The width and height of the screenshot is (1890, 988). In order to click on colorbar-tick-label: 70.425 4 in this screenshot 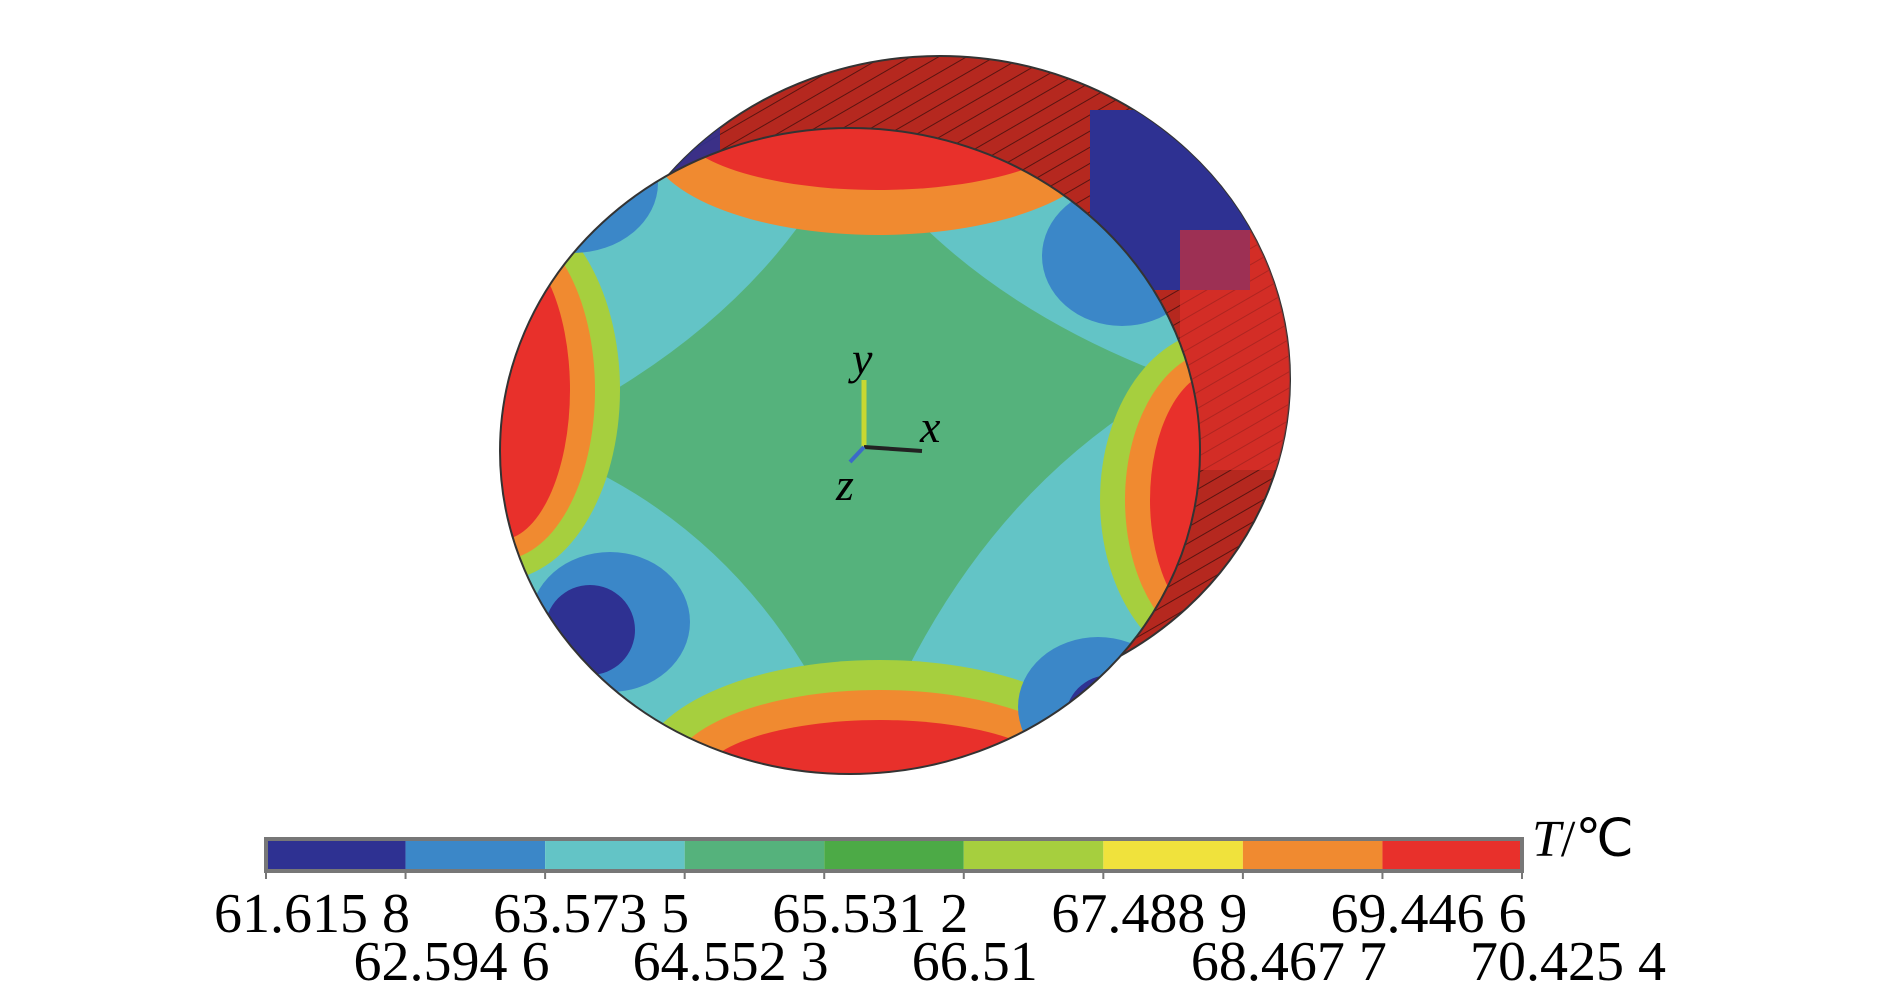, I will do `click(1568, 959)`.